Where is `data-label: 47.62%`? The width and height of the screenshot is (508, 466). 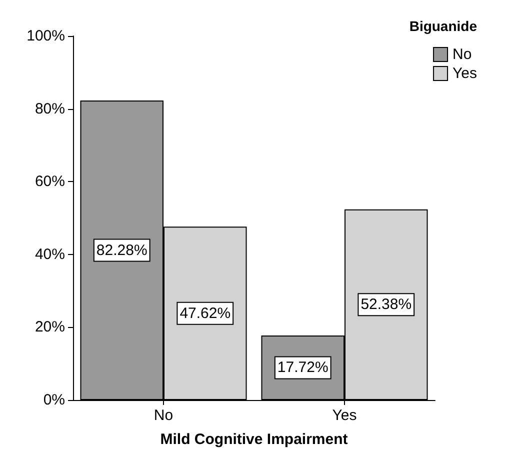 data-label: 47.62% is located at coordinates (205, 313).